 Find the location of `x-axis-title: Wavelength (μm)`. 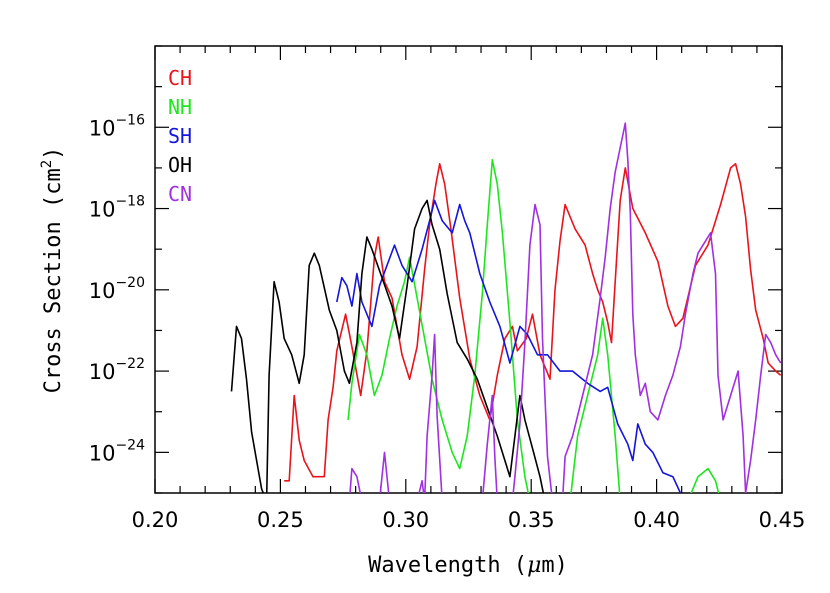

x-axis-title: Wavelength (μm) is located at coordinates (468, 565).